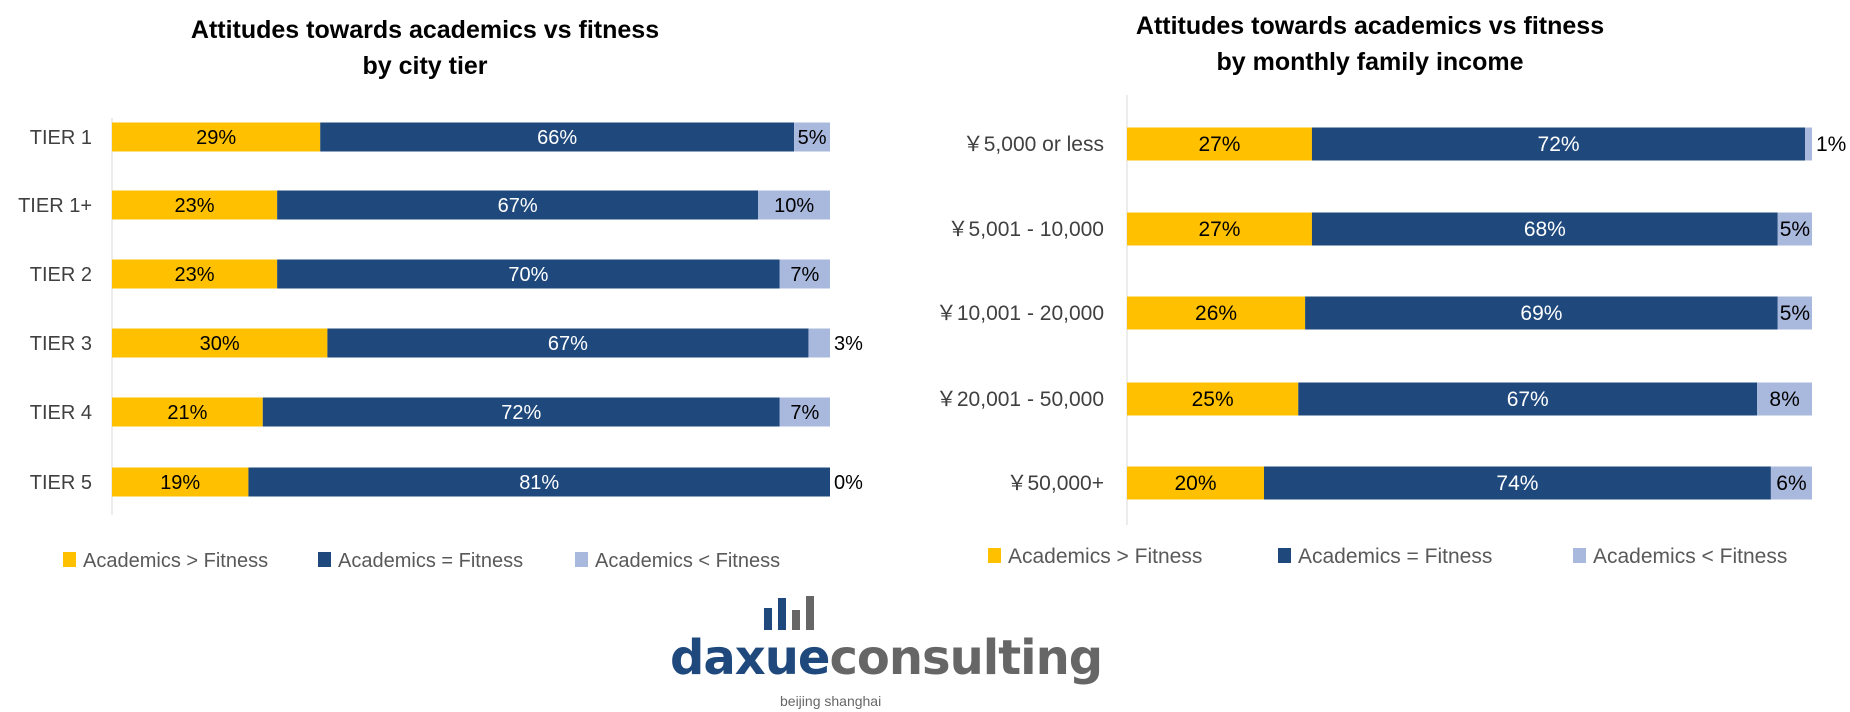  Describe the element at coordinates (848, 483) in the screenshot. I see `data-label: 0%` at that location.